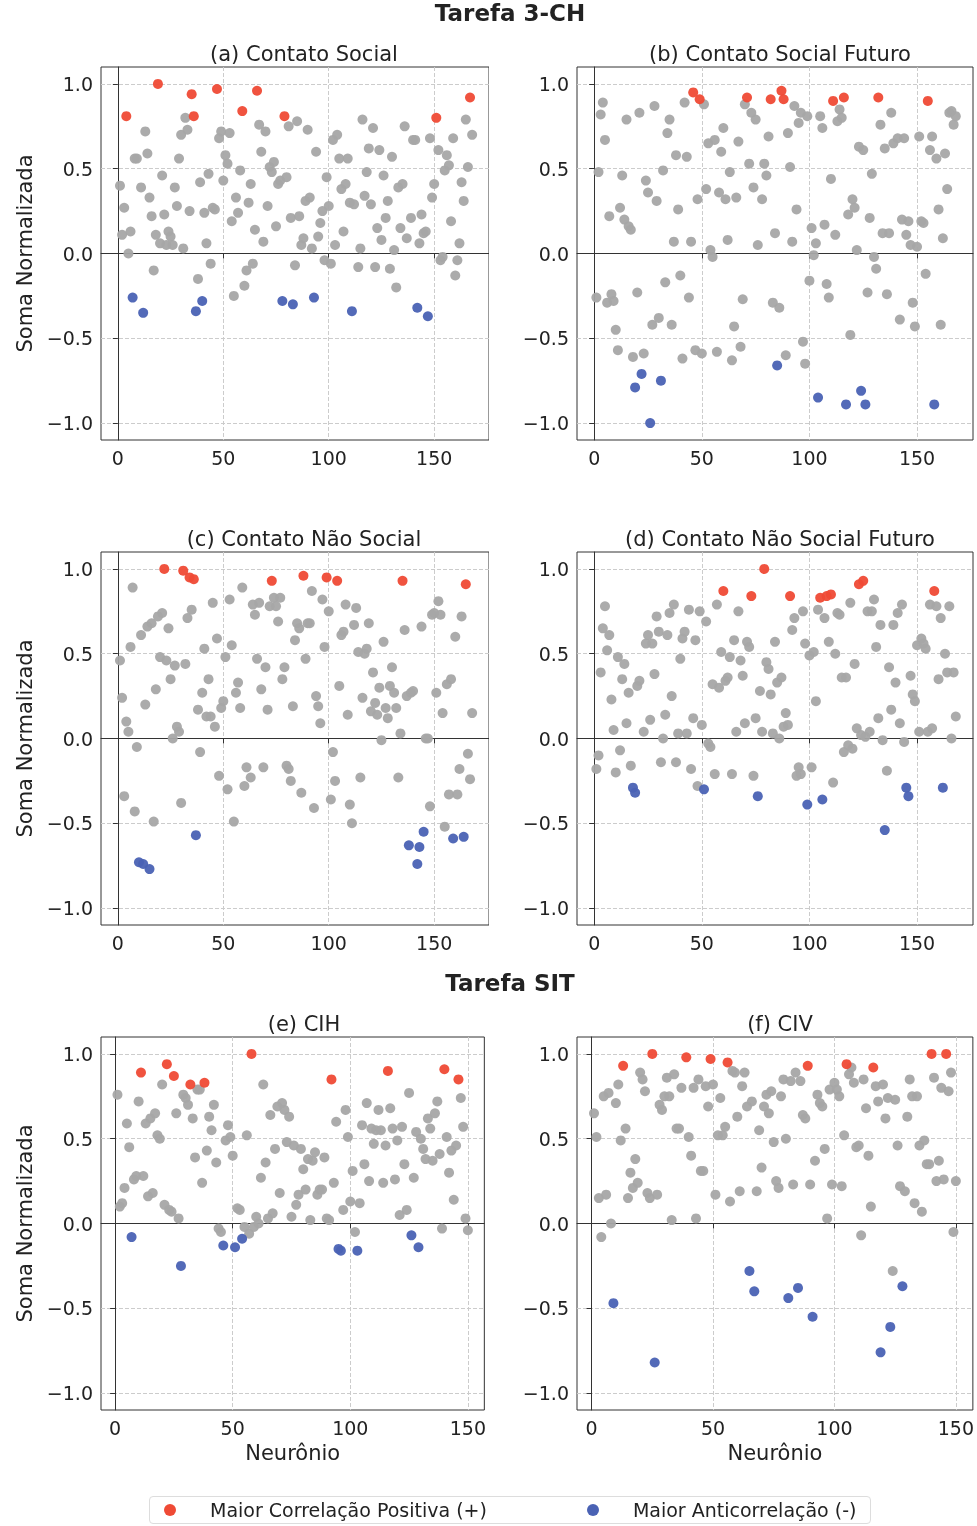 The width and height of the screenshot is (977, 1526). Describe the element at coordinates (780, 1023) in the screenshot. I see `chart-title: (f) CIV` at that location.